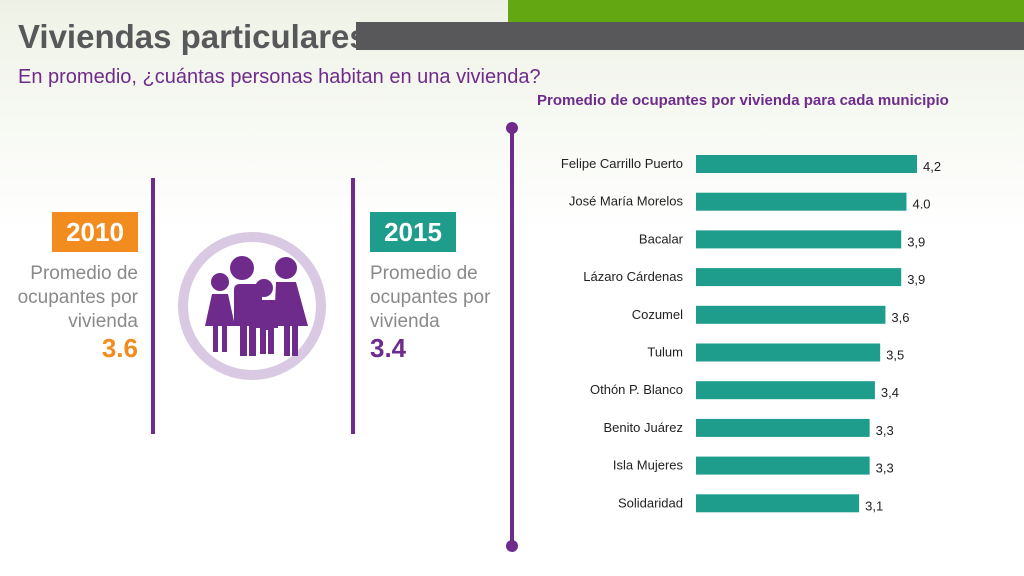  I want to click on category-label: Othón P. Blanco, so click(636, 389).